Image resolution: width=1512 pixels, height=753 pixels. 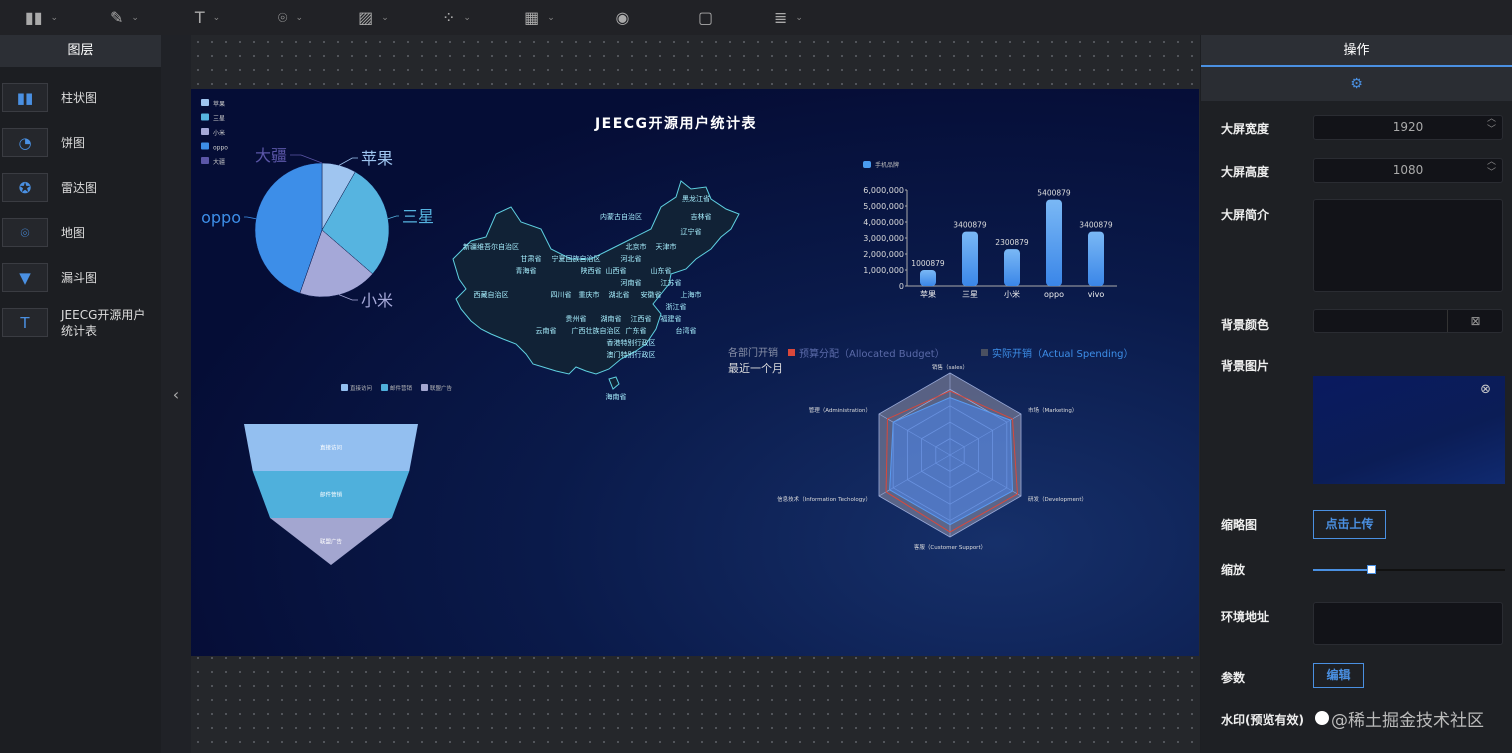 I want to click on toolbar-button-table: ▦ ⌄, so click(x=539, y=17).